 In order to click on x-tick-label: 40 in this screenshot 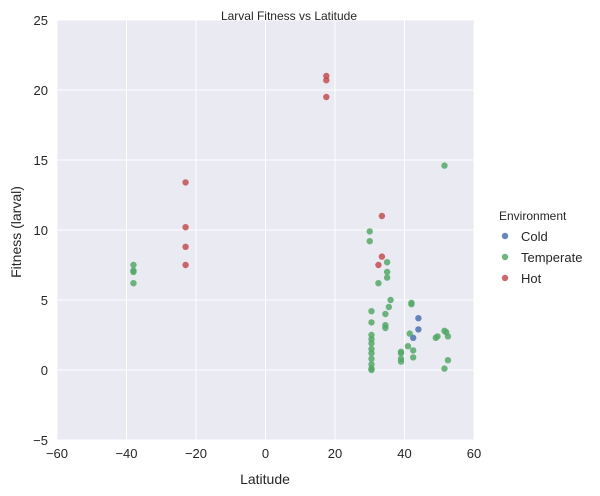, I will do `click(404, 453)`.